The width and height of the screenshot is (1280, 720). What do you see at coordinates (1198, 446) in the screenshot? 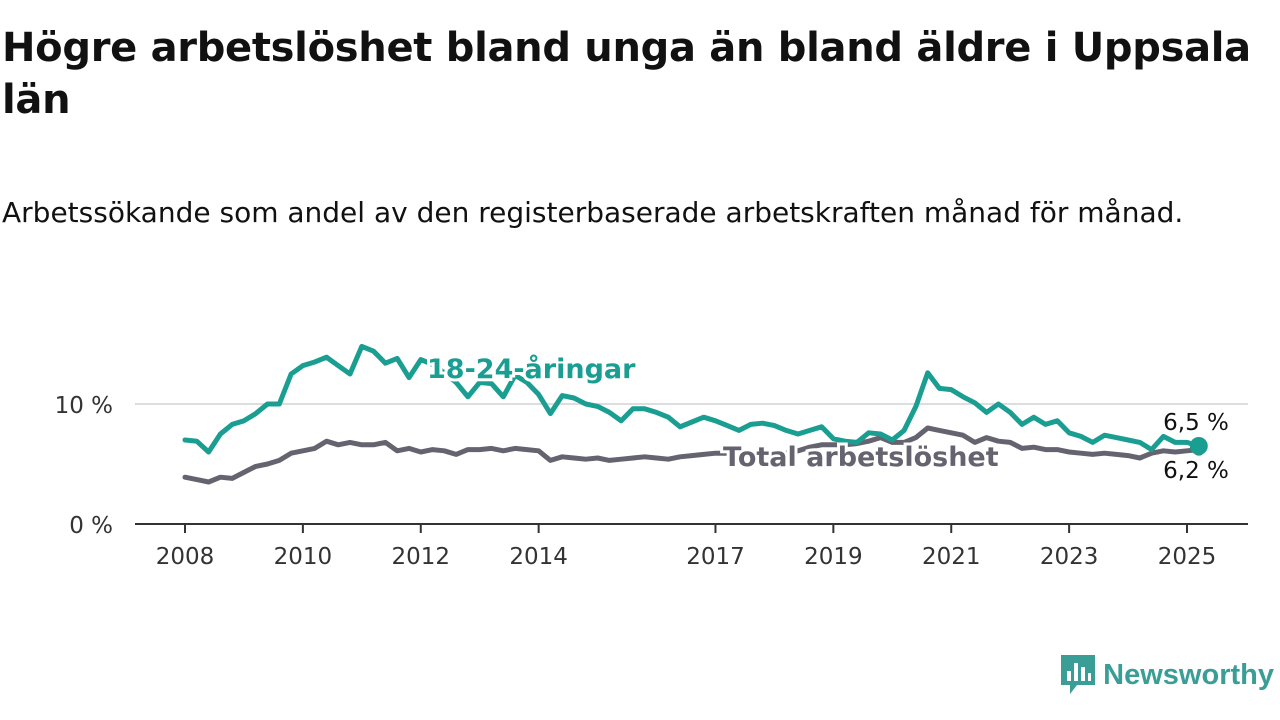
I see `end-marker-youth` at bounding box center [1198, 446].